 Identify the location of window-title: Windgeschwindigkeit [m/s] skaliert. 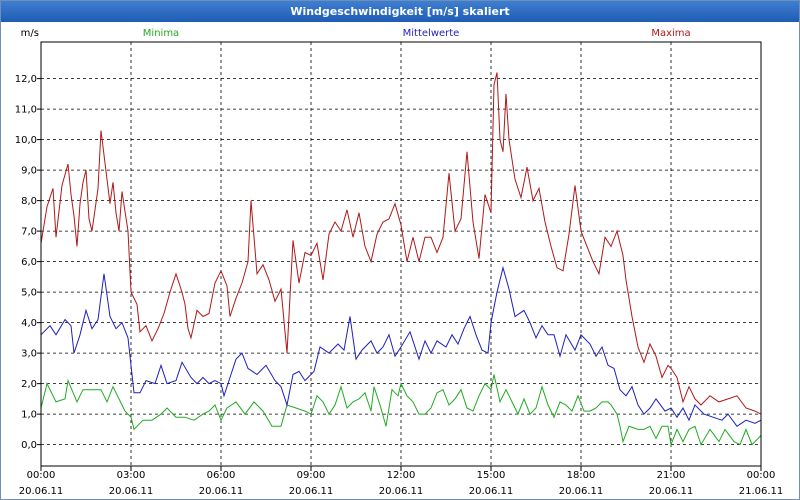
(400, 11).